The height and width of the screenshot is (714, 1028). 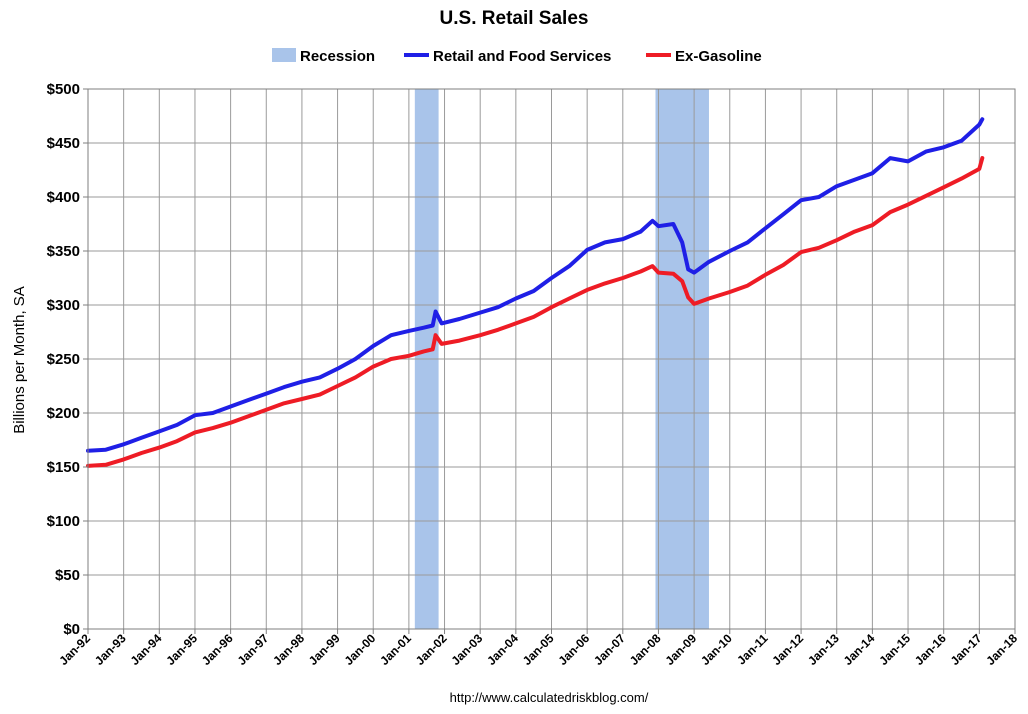 What do you see at coordinates (1001, 649) in the screenshot?
I see `x-tick-label: Jan-18` at bounding box center [1001, 649].